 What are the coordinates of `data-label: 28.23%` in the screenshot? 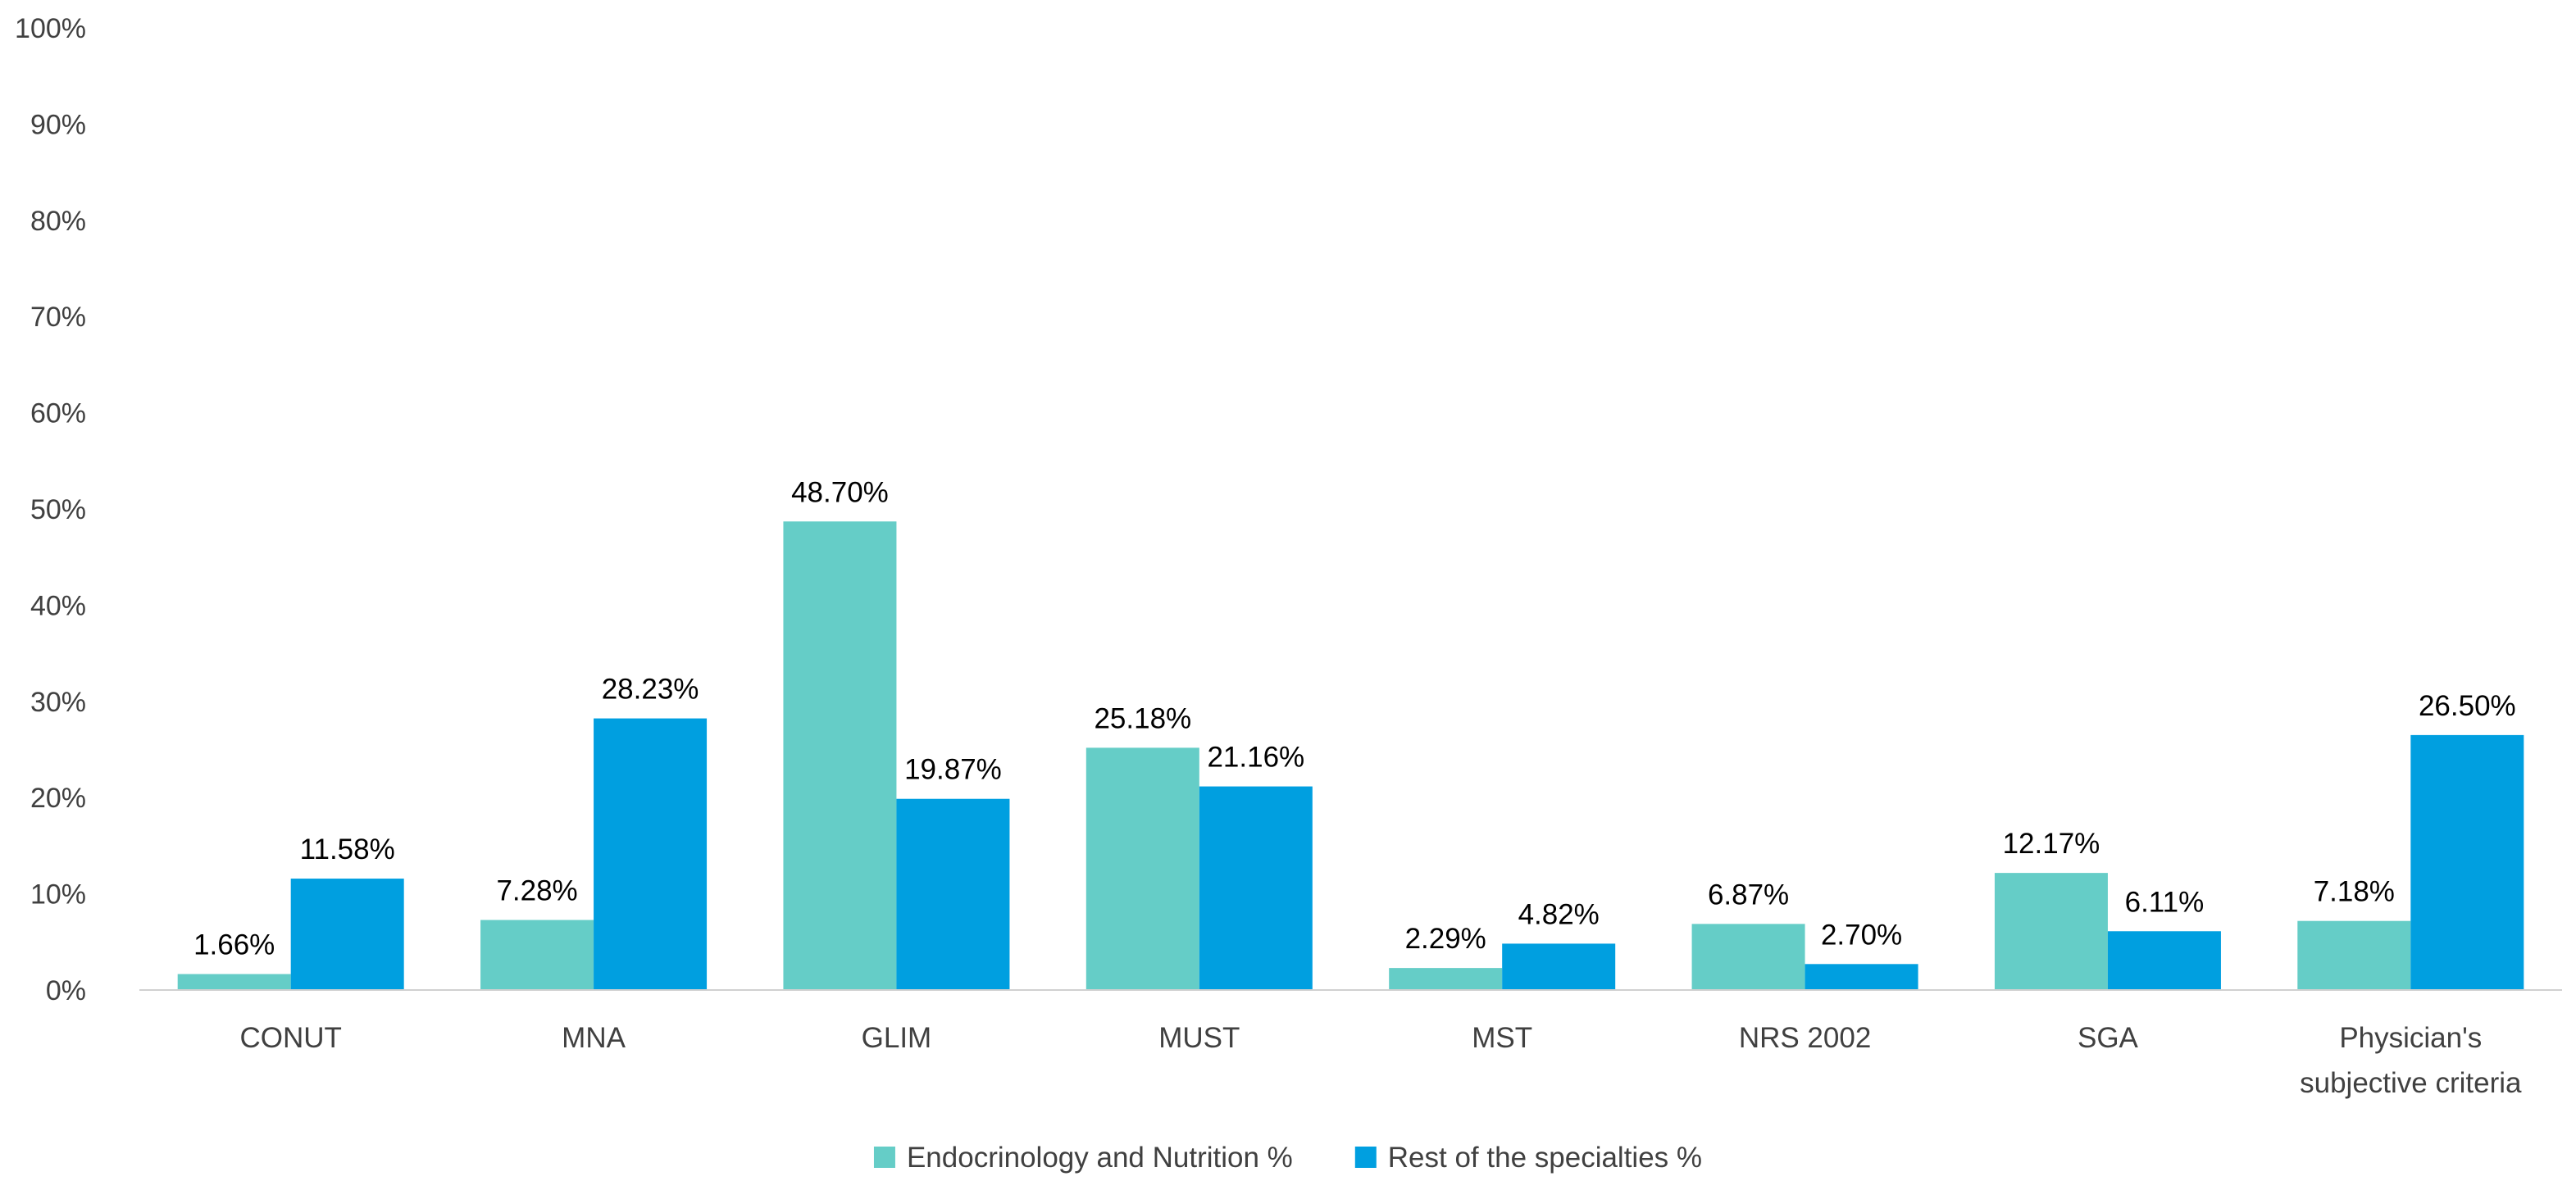 It's located at (651, 690).